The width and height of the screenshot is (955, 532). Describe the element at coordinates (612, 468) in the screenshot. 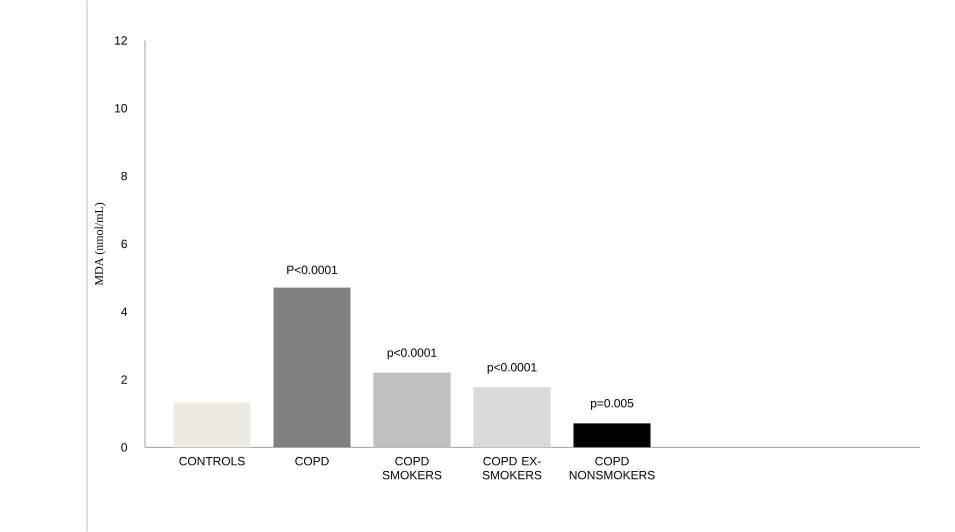

I see `x-tick-label: COPD NONSMOKERS` at that location.